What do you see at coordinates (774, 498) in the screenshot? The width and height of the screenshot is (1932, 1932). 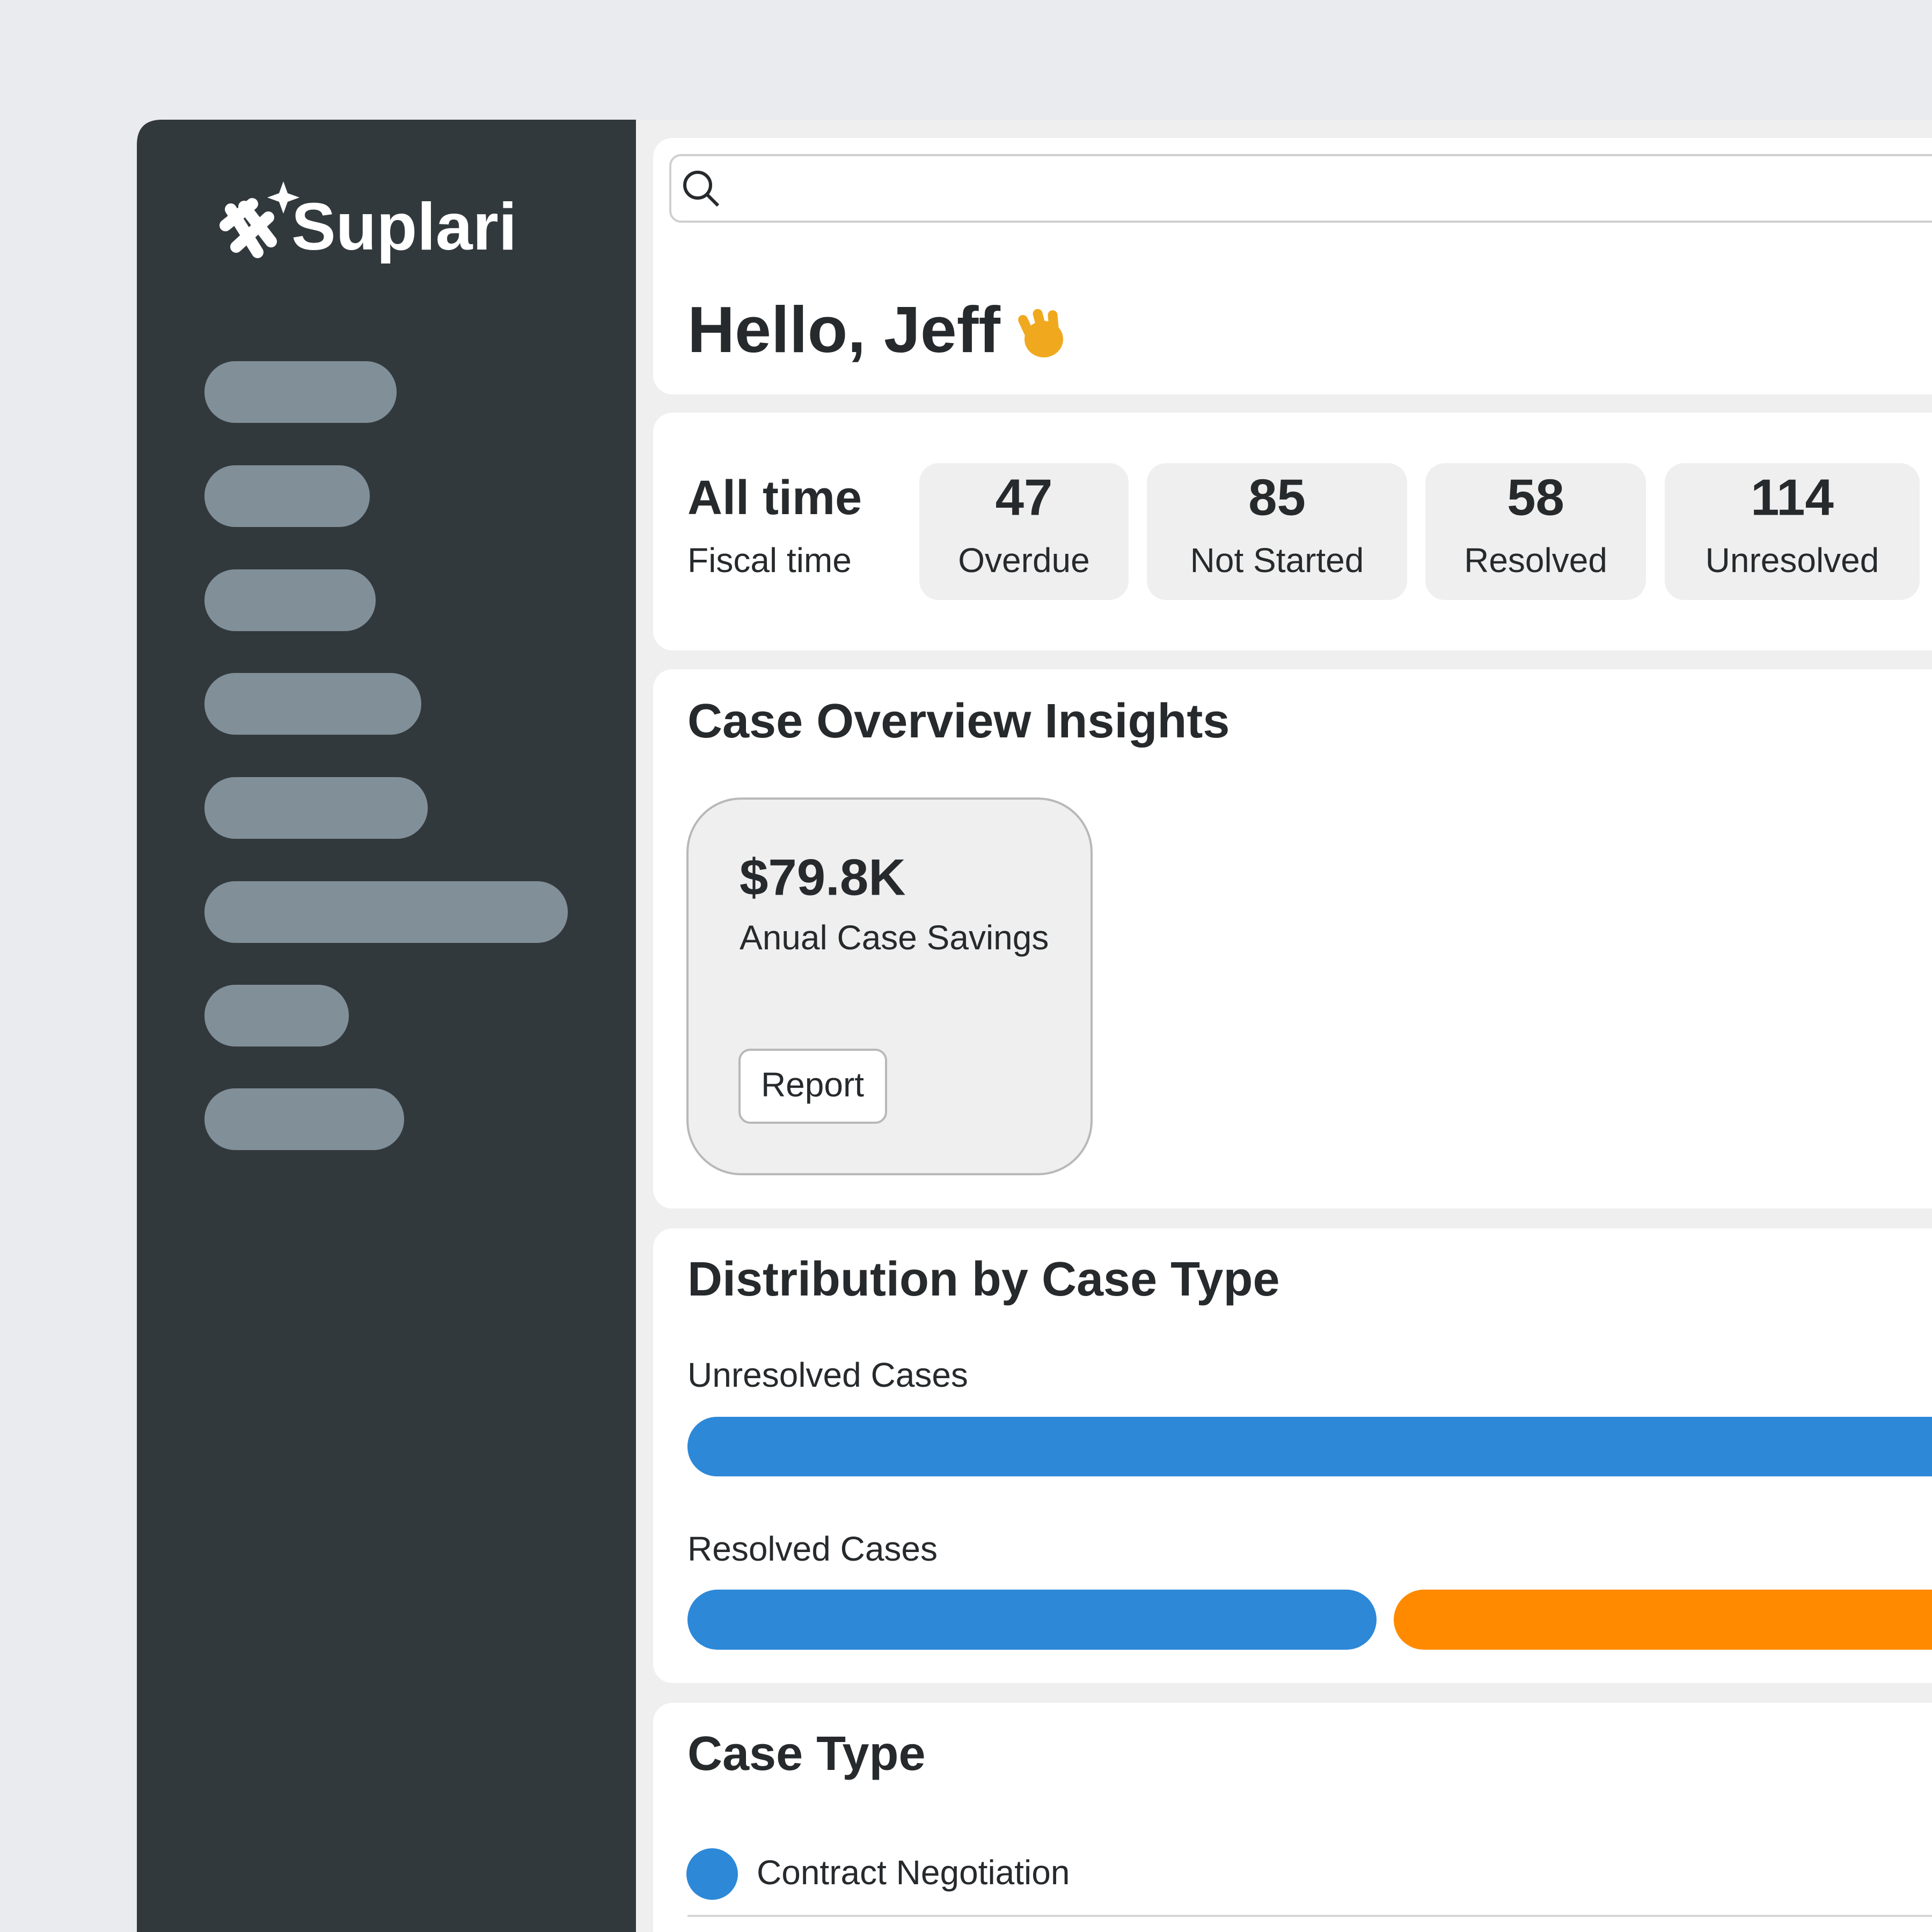 I see `period-primary: All time` at bounding box center [774, 498].